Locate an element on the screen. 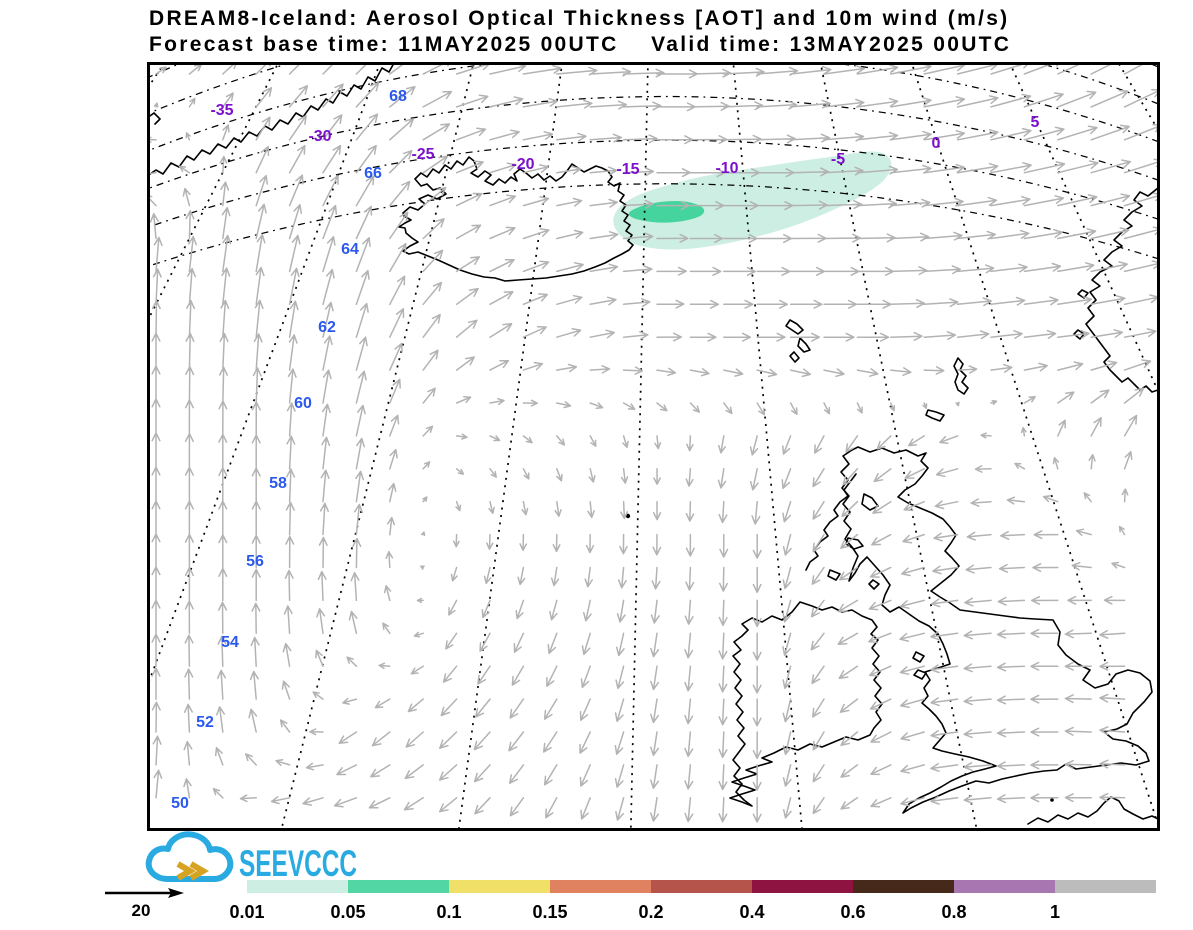  lat-label-62: 62 is located at coordinates (327, 327).